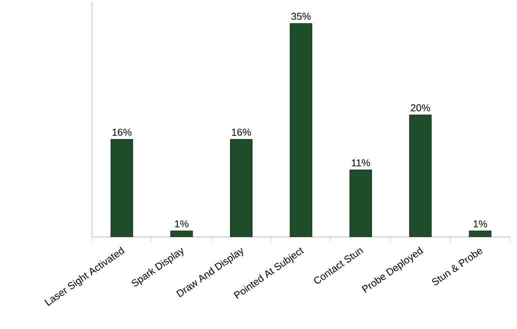  I want to click on data-label: 35%, so click(301, 16).